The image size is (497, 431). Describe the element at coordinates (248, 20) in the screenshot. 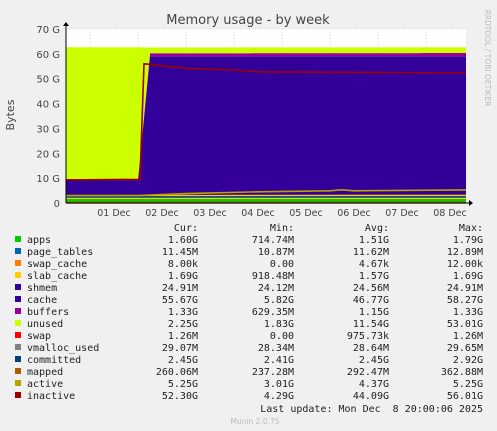

I see `chart-title: Memory usage - by week` at that location.